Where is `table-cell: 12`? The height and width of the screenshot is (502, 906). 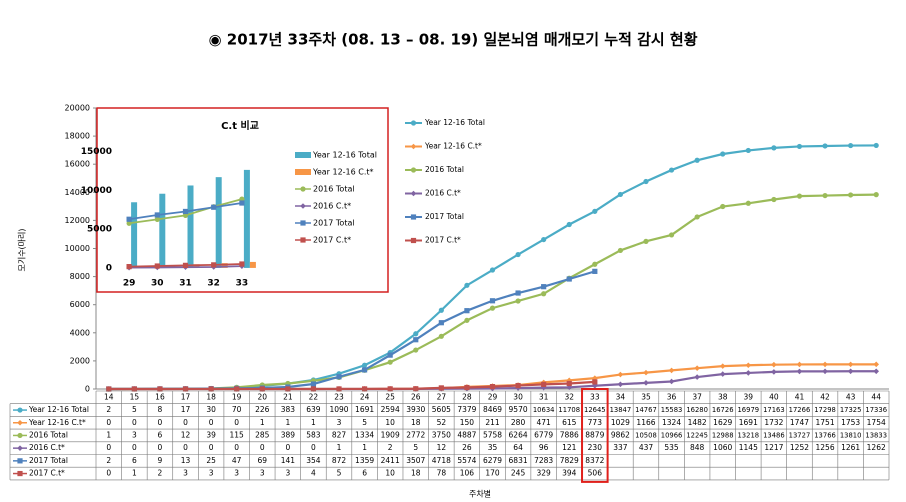 table-cell: 12 is located at coordinates (186, 434).